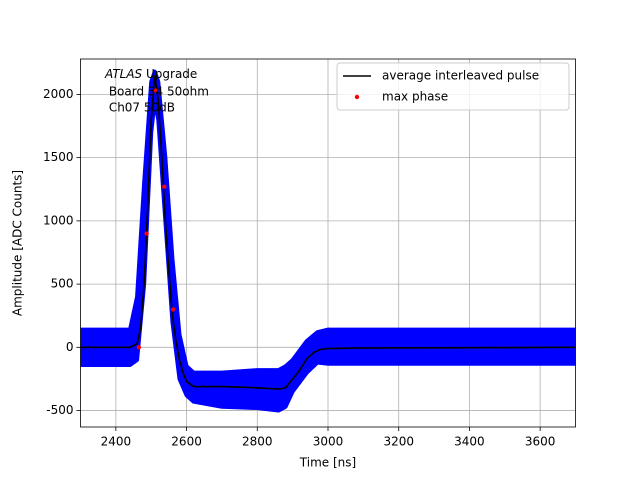 The width and height of the screenshot is (640, 484). Describe the element at coordinates (58, 220) in the screenshot. I see `y-tick-label: 1000` at that location.